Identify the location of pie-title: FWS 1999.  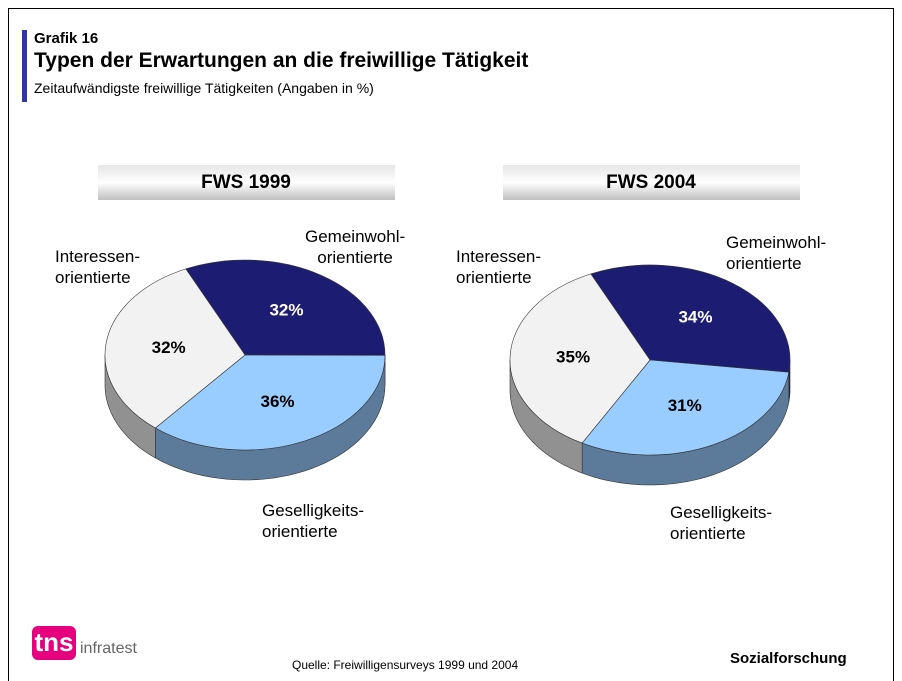
(246, 182).